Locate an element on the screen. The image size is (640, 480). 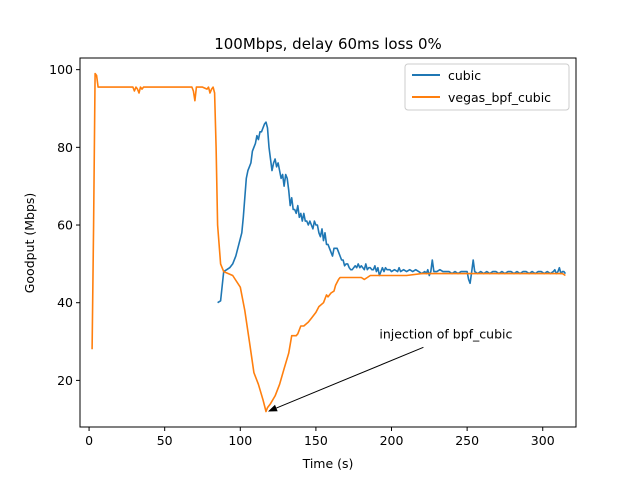
y-tick-label: 60 is located at coordinates (65, 225).